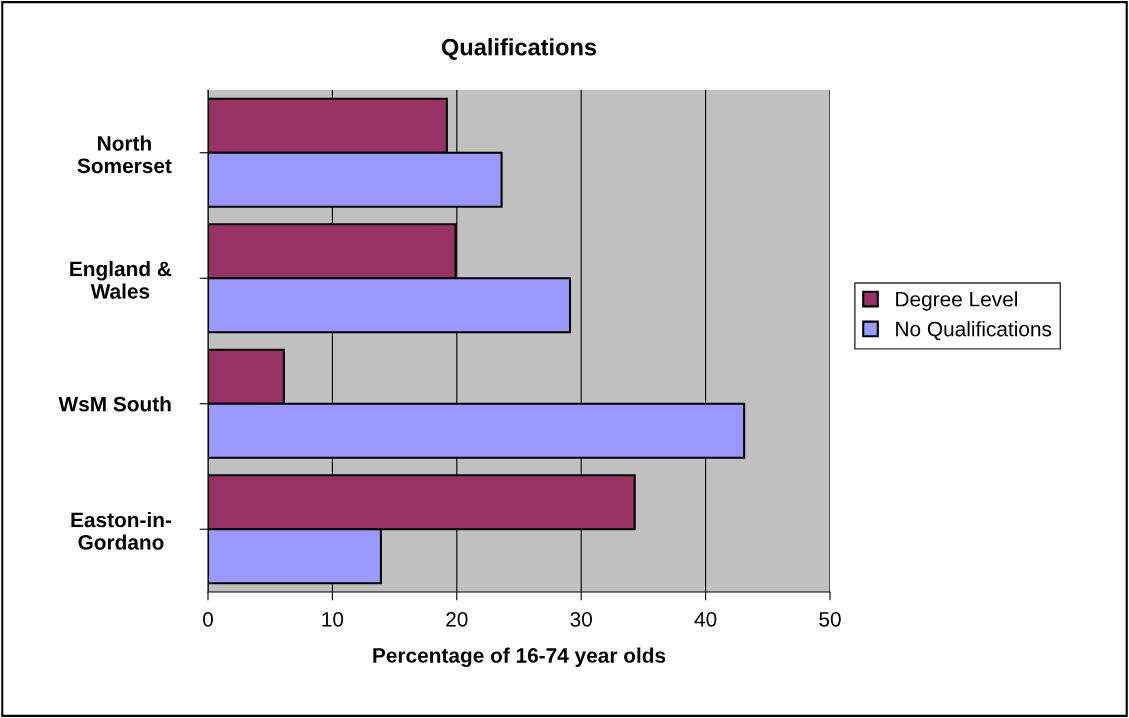 This screenshot has height=718, width=1129. Describe the element at coordinates (581, 619) in the screenshot. I see `x-tick-label: 30` at that location.